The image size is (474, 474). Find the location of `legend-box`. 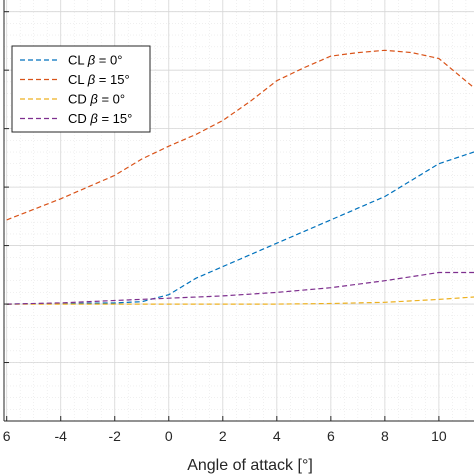

legend-box is located at coordinates (81, 89).